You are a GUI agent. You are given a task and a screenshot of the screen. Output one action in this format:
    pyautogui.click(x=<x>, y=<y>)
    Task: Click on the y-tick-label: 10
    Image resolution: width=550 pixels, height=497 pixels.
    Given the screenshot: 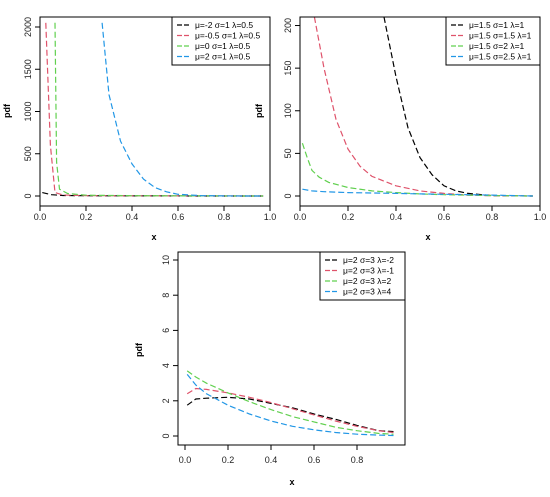 What is the action you would take?
    pyautogui.click(x=166, y=260)
    